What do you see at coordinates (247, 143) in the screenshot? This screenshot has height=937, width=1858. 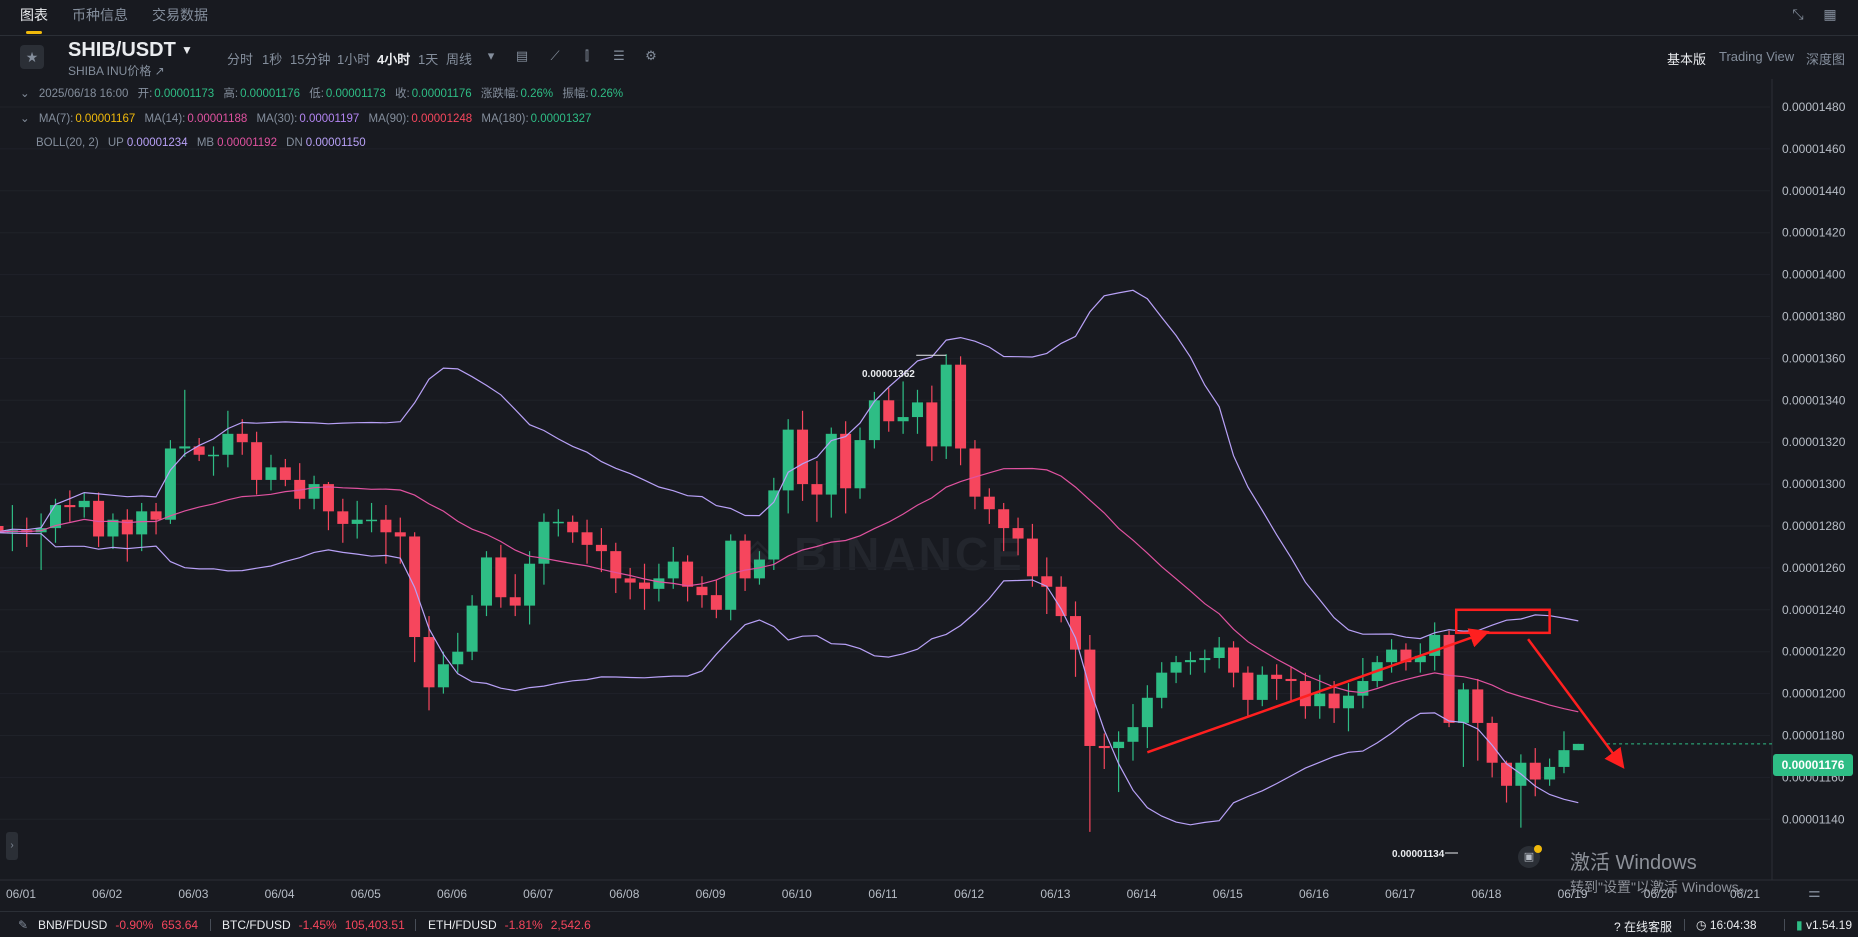 I see `boll-mb-value: 0.00001192` at bounding box center [247, 143].